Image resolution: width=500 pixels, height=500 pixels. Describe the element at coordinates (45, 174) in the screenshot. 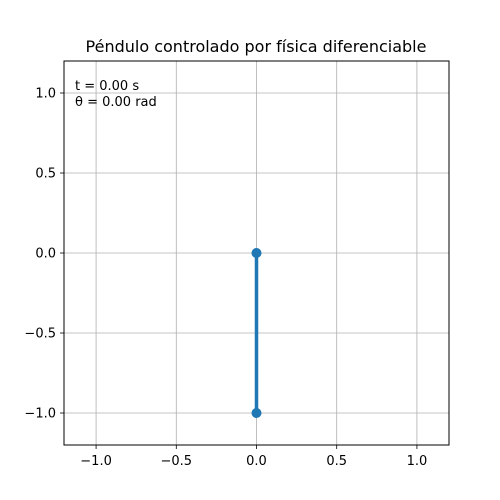

I see `y-tick-label: 0.5` at that location.